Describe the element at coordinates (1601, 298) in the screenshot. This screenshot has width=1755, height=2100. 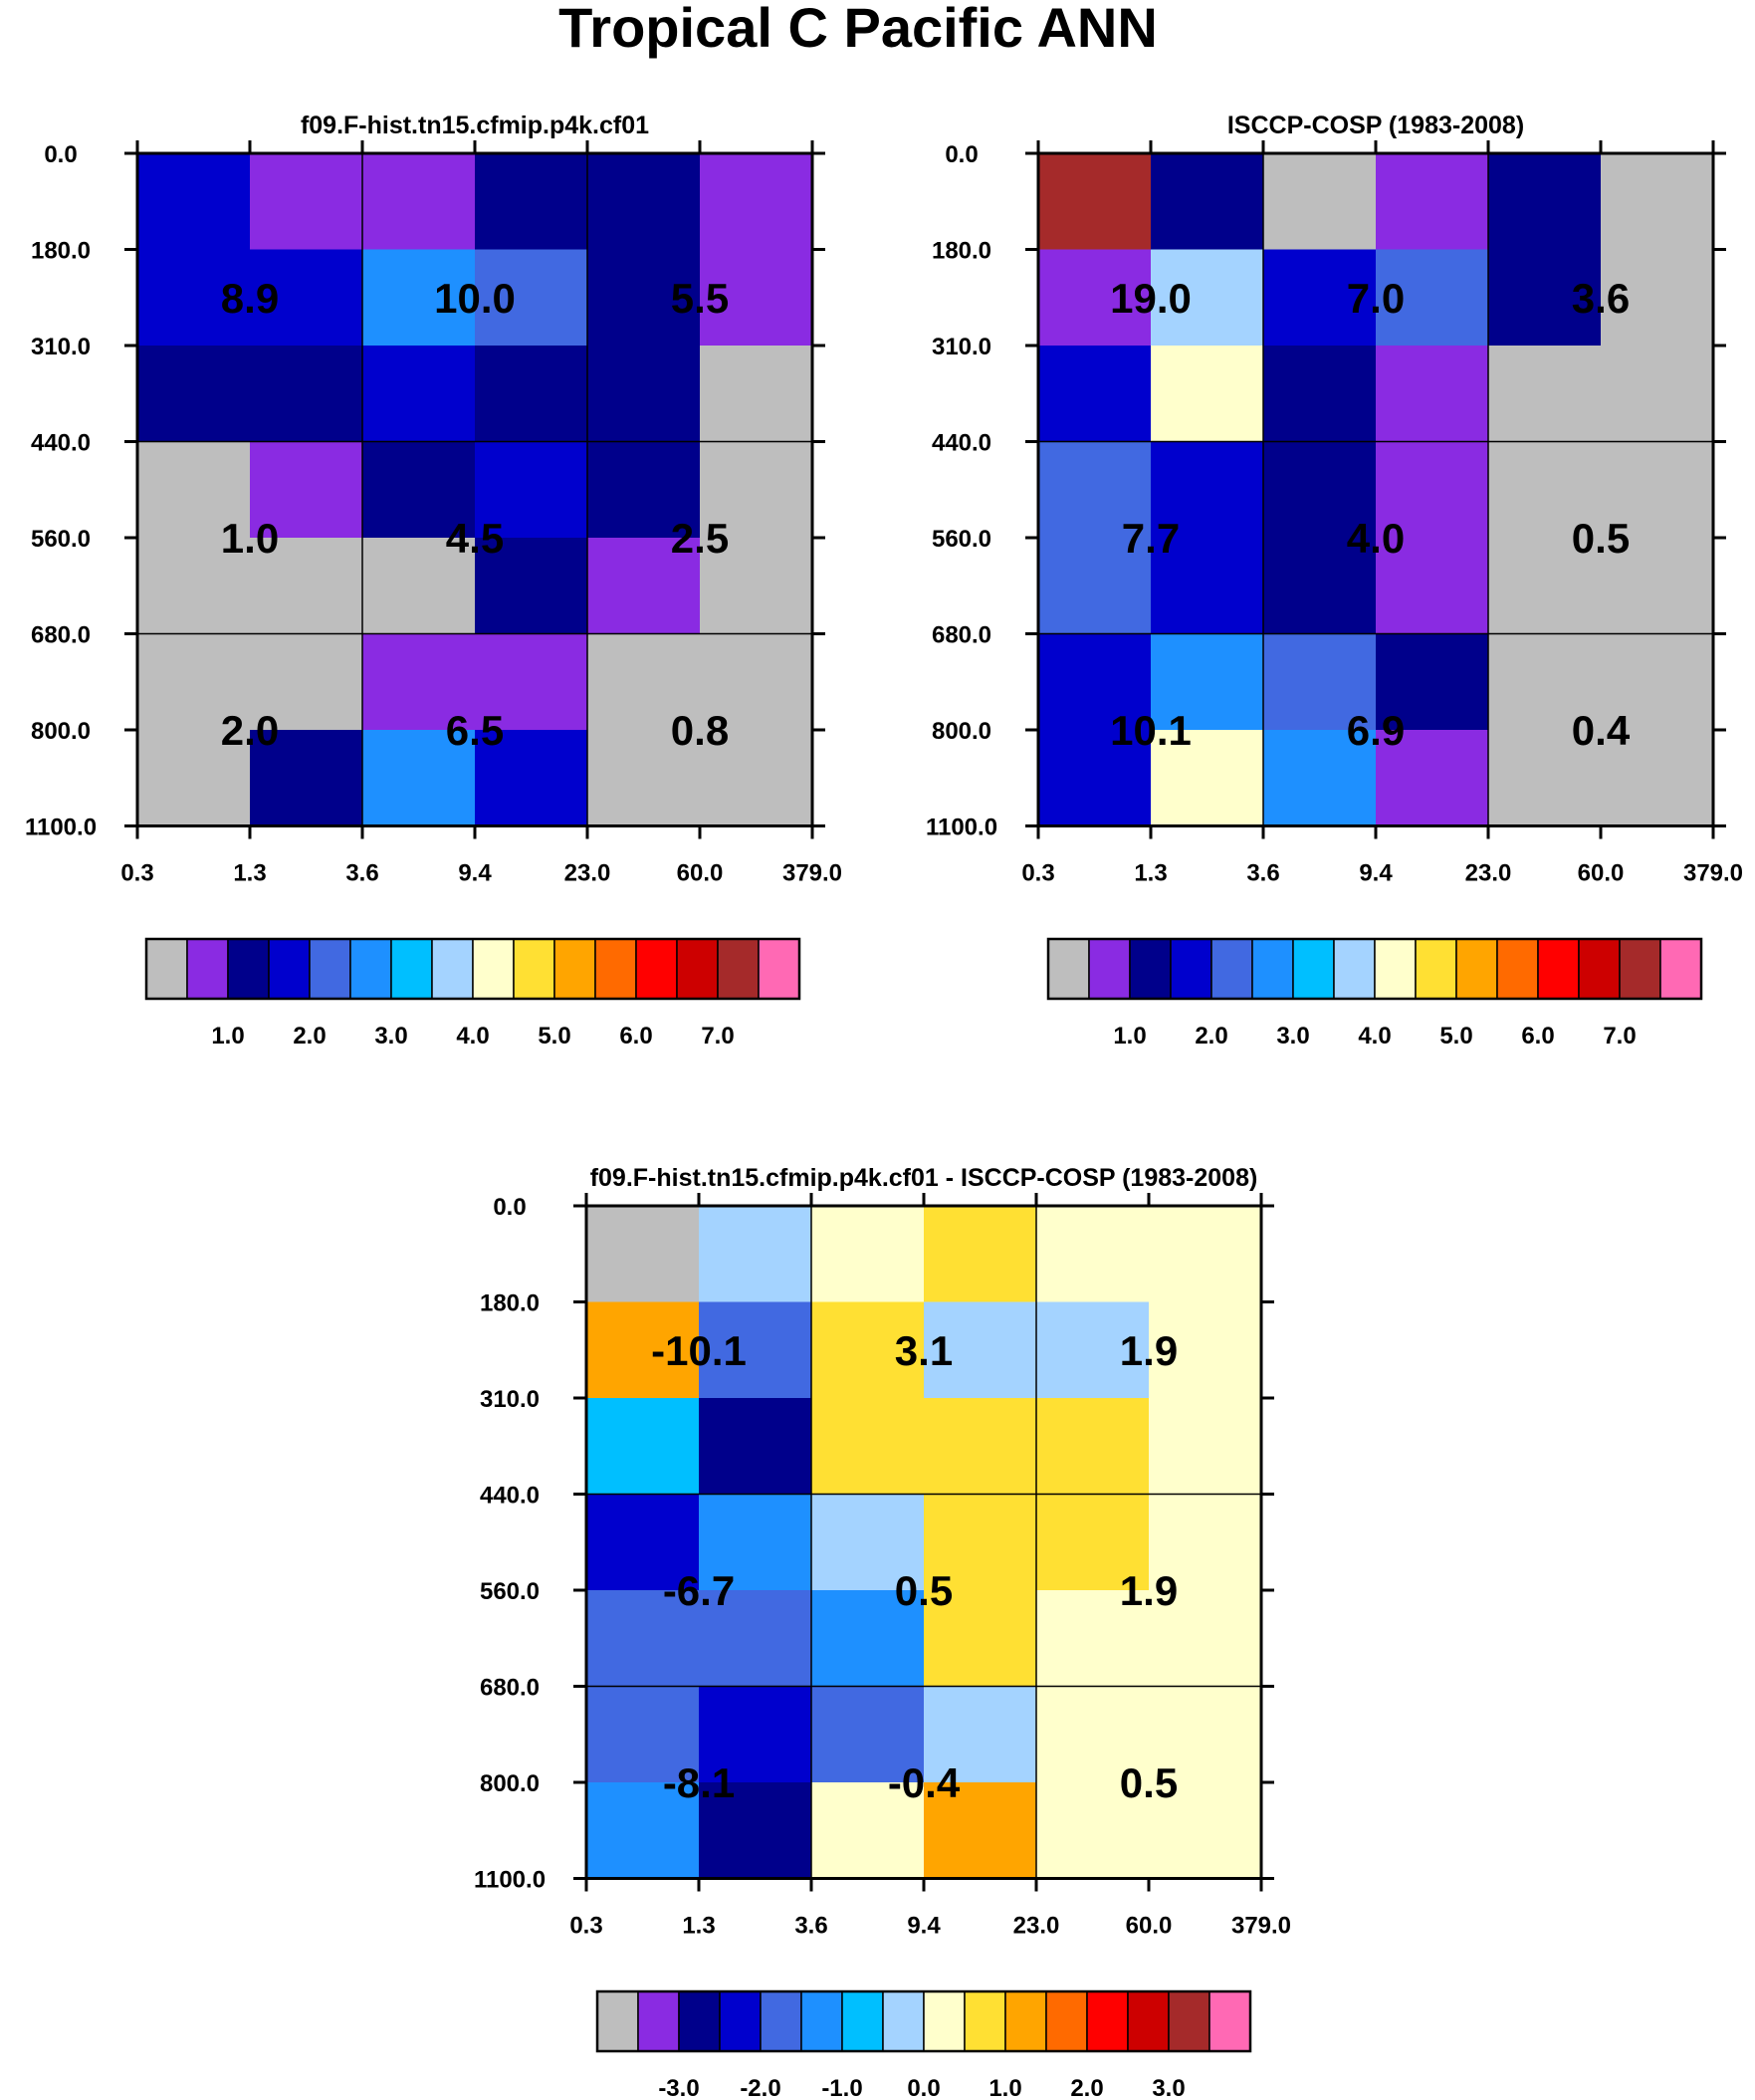
I see `cell-value-label: 3.6` at that location.